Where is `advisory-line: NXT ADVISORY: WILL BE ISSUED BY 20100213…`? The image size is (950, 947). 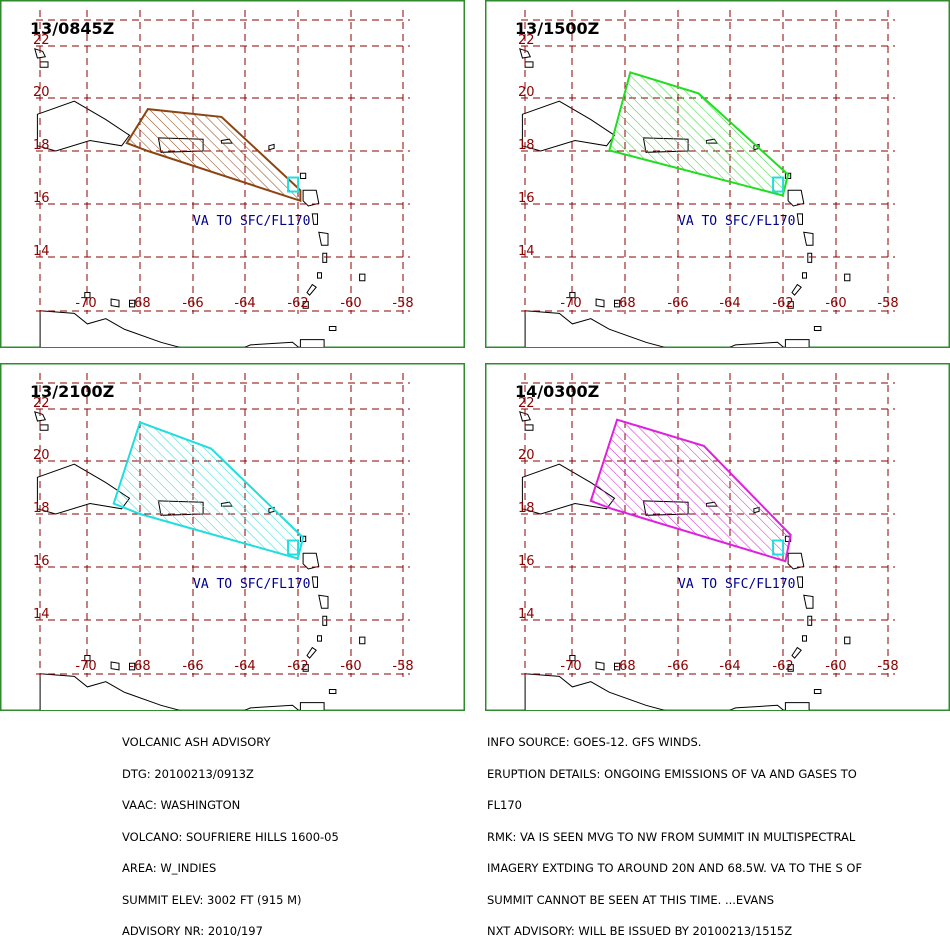 advisory-line: NXT ADVISORY: WILL BE ISSUED BY 20100213… is located at coordinates (640, 931).